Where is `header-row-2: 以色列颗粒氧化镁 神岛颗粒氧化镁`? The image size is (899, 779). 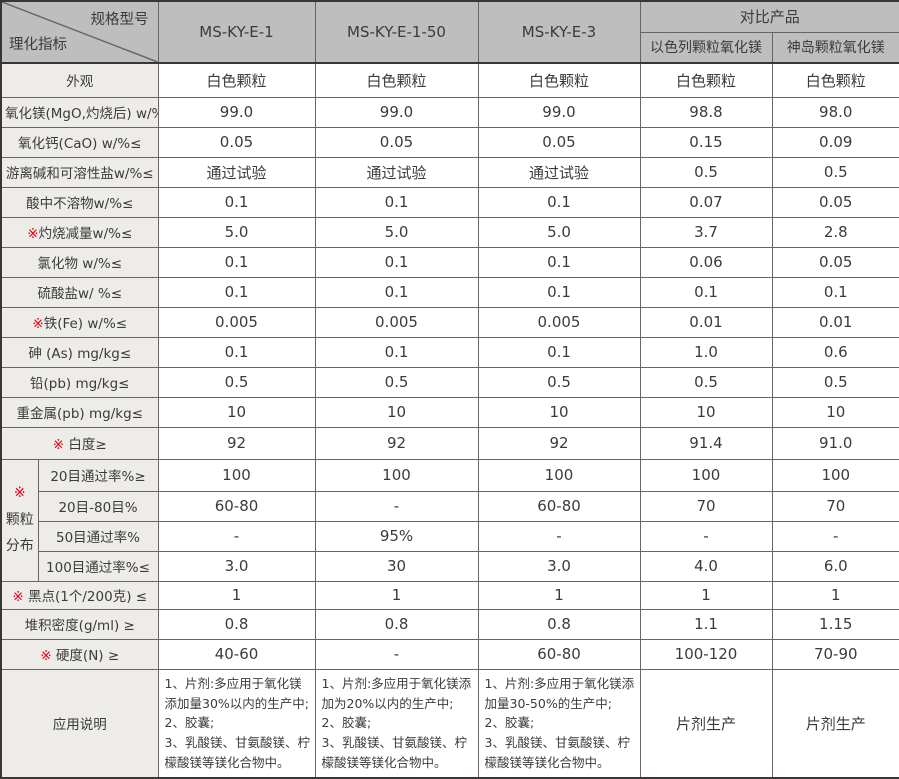 header-row-2: 以色列颗粒氧化镁 神岛颗粒氧化镁 is located at coordinates (450, 47).